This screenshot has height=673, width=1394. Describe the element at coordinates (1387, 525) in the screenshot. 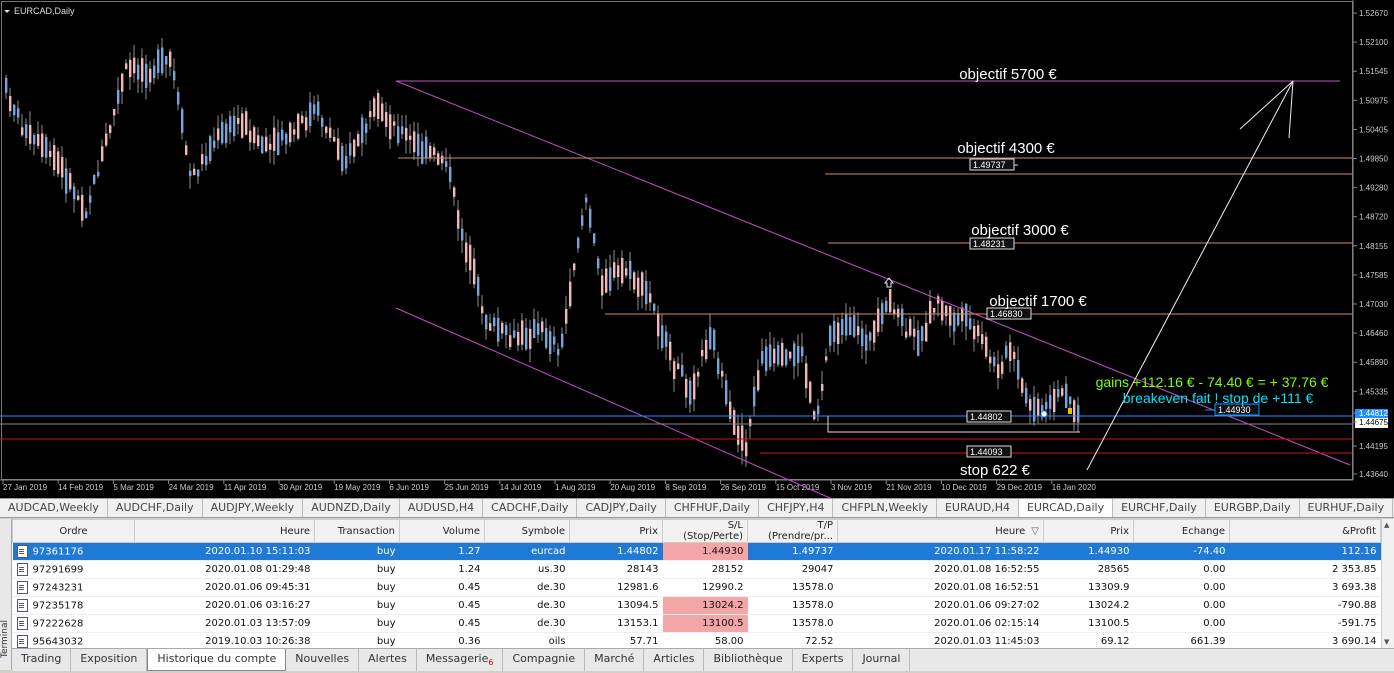

I see `scroll-up-icon: ▲` at that location.